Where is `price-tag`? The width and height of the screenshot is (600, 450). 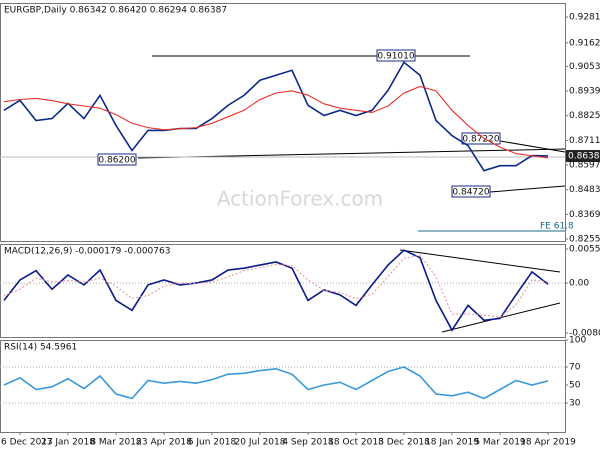
price-tag is located at coordinates (583, 156).